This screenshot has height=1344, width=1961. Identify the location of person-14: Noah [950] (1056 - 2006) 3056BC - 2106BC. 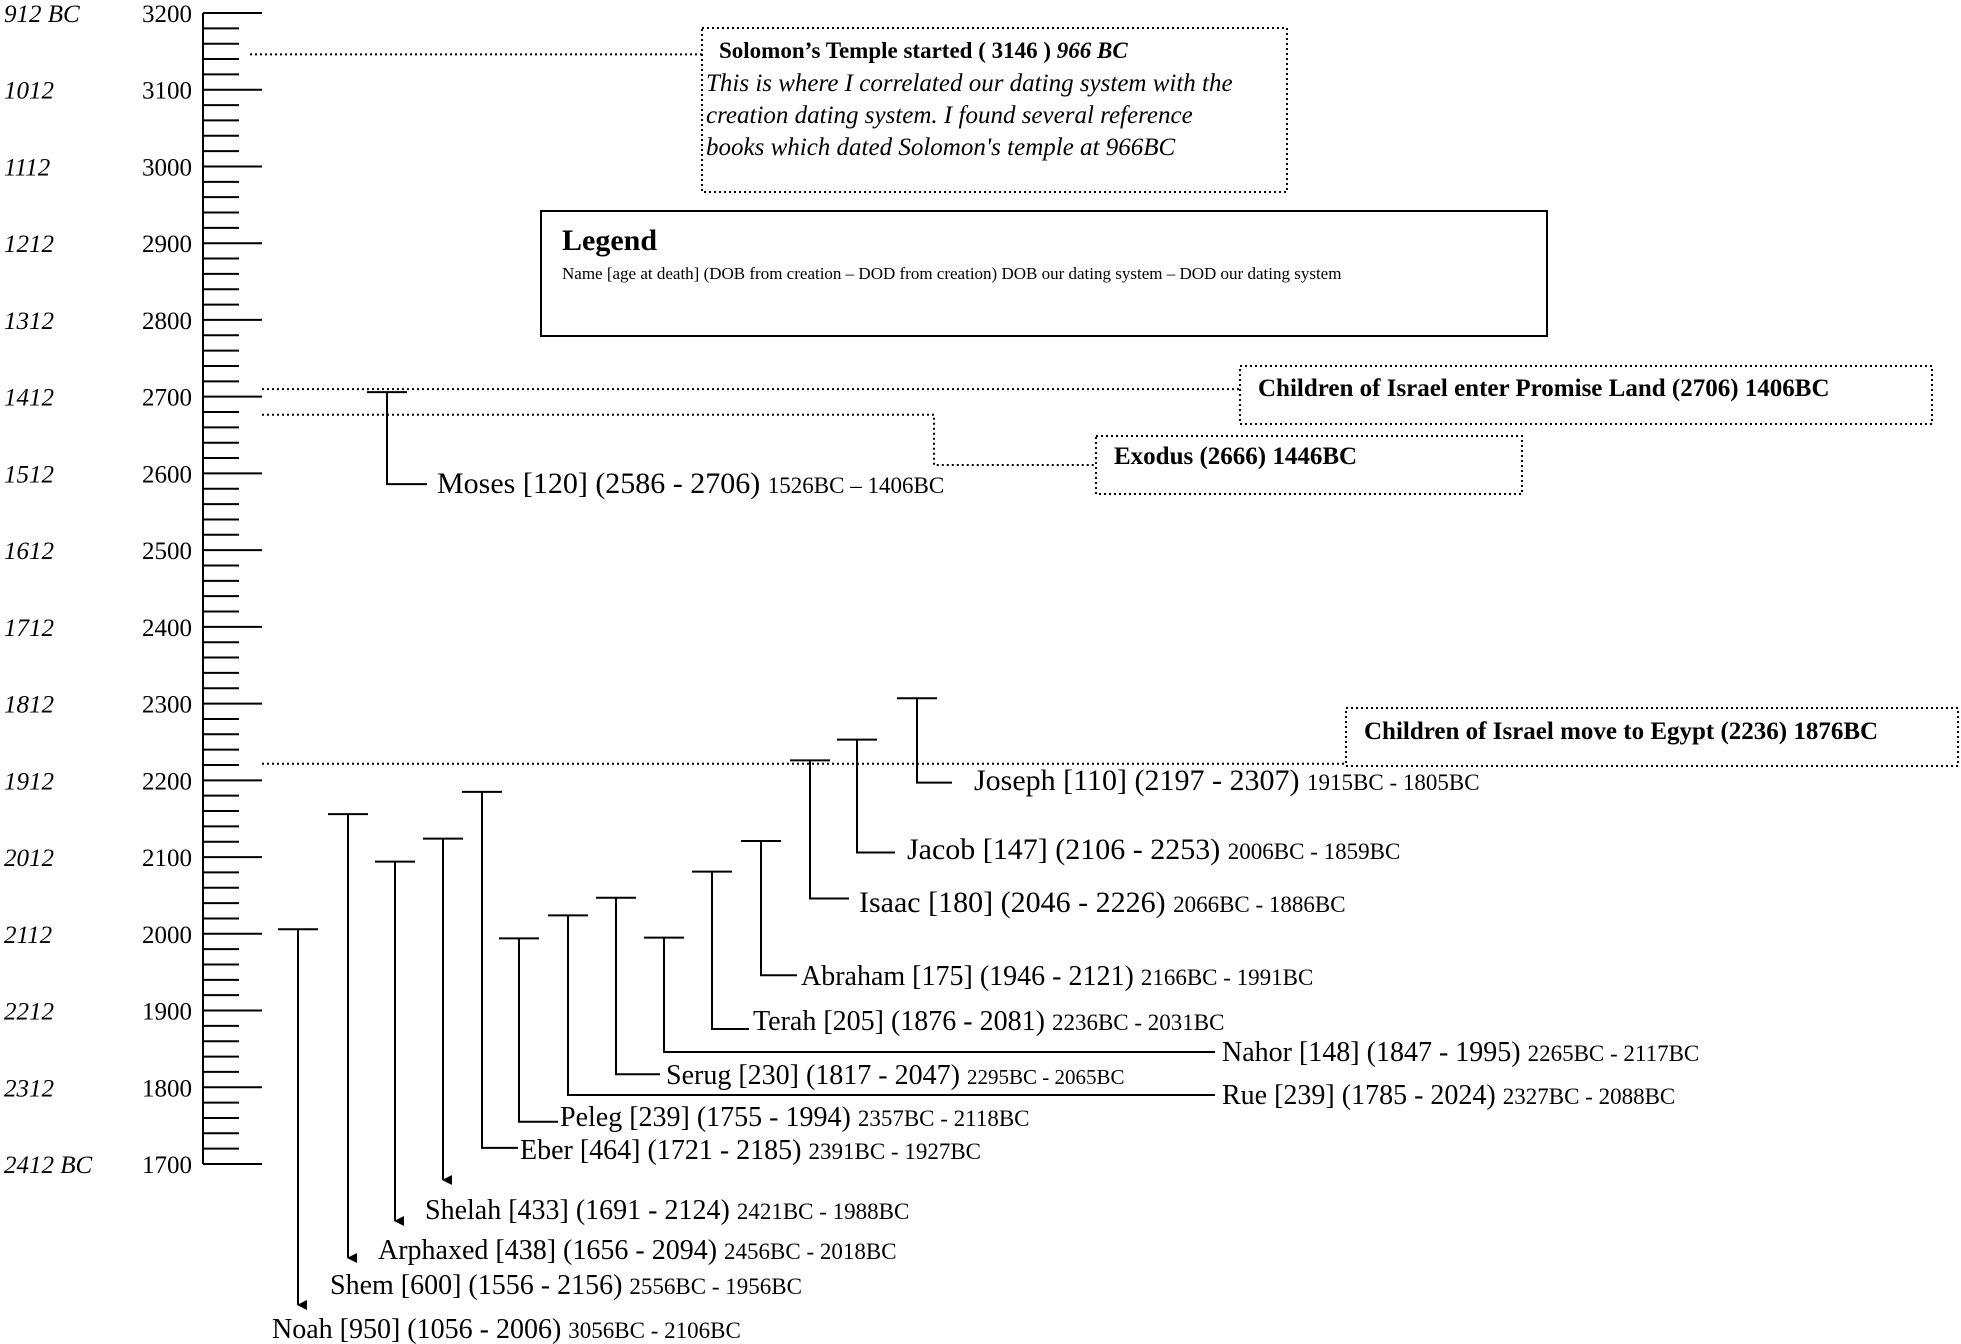
(506, 1136).